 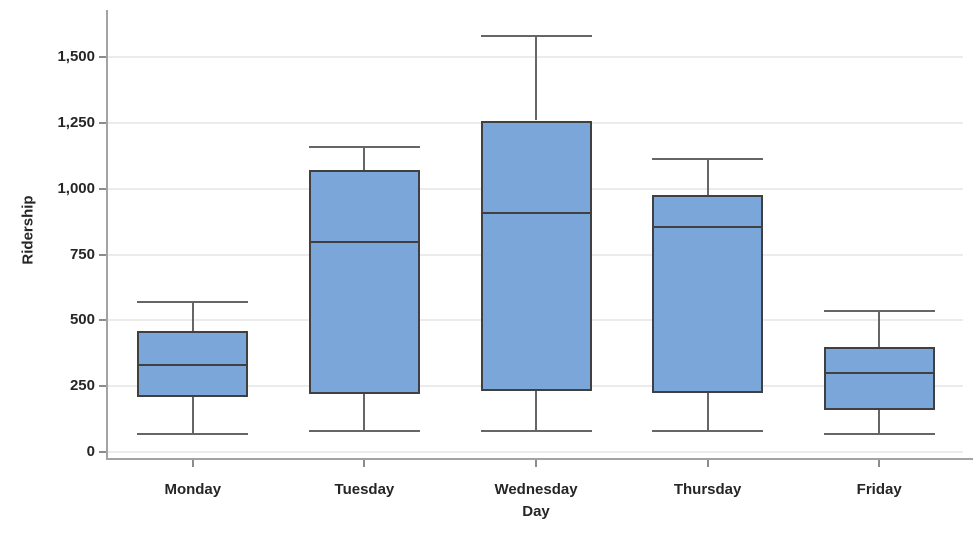 I want to click on y-tick-label: 250, so click(x=82, y=386).